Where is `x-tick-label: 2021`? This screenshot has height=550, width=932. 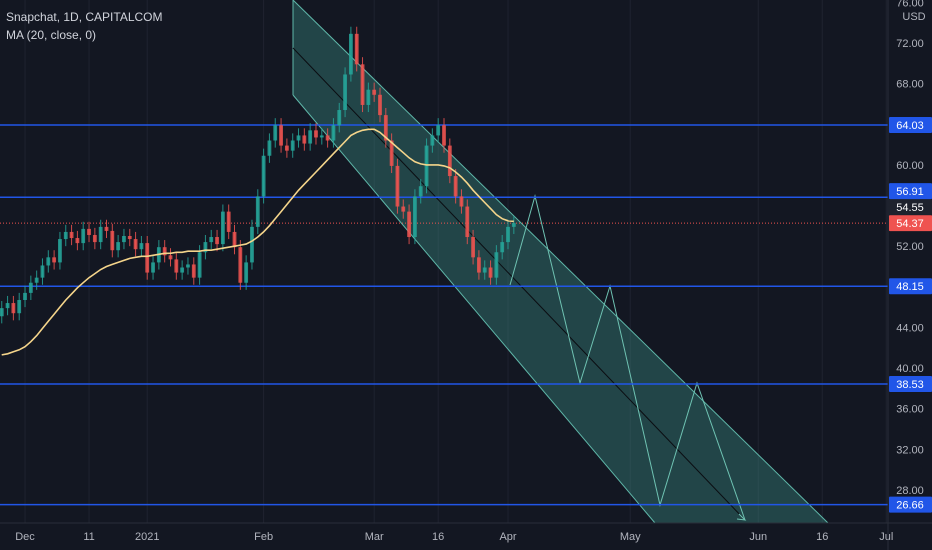
x-tick-label: 2021 is located at coordinates (147, 537).